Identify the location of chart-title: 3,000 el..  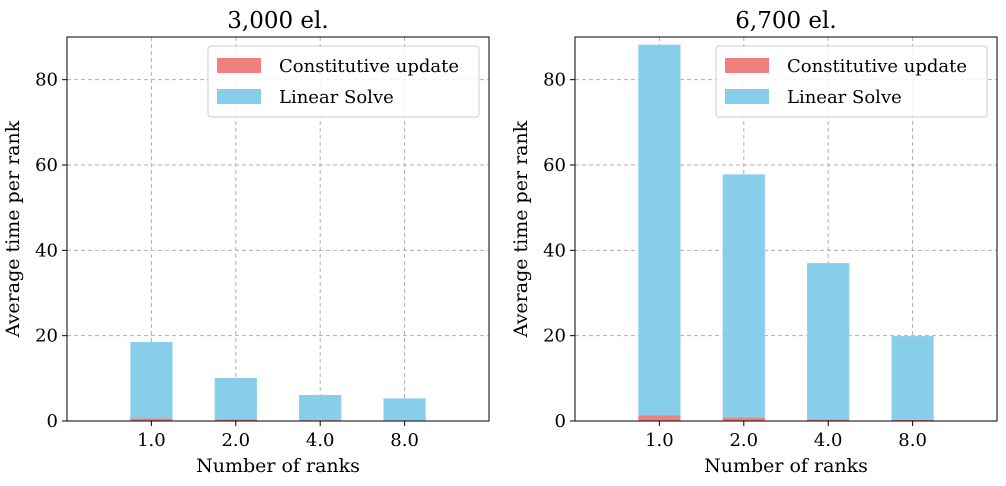
(277, 21).